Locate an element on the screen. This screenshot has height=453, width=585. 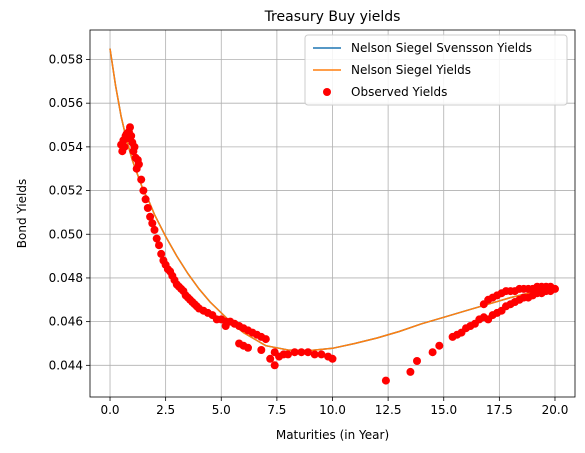
legend-label-1: Nelson Siegel Yields is located at coordinates (411, 70).